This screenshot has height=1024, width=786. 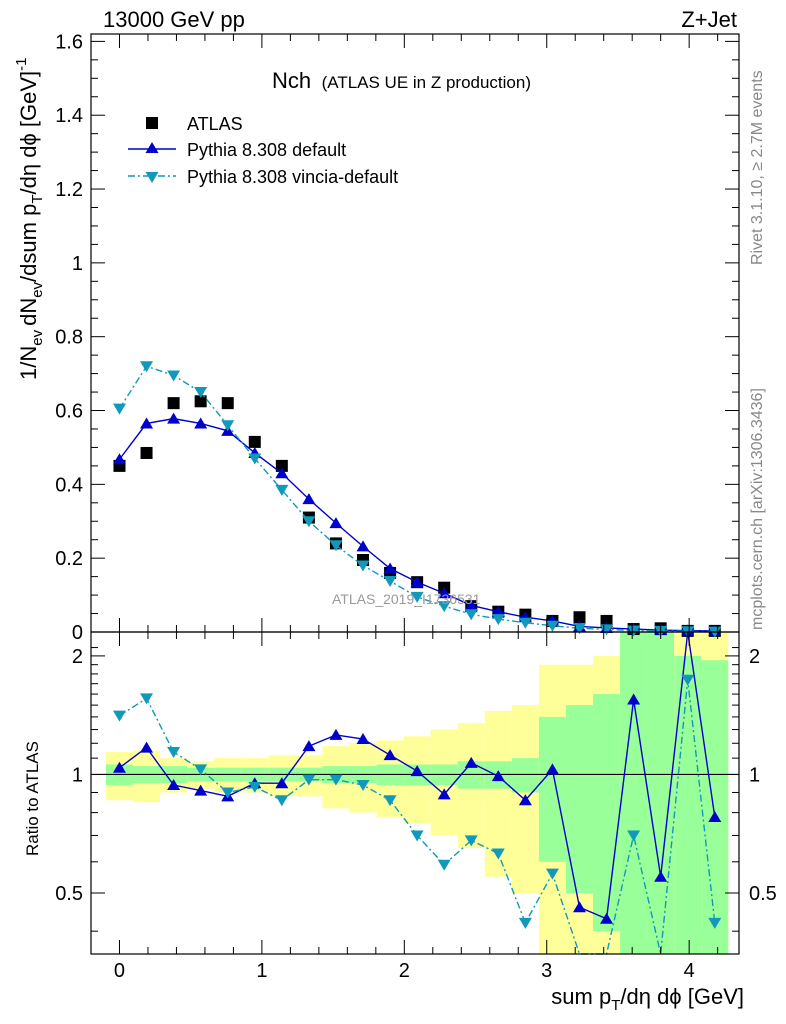 I want to click on plot-title: Nch (ATLAS UE in Z production), so click(x=401, y=80).